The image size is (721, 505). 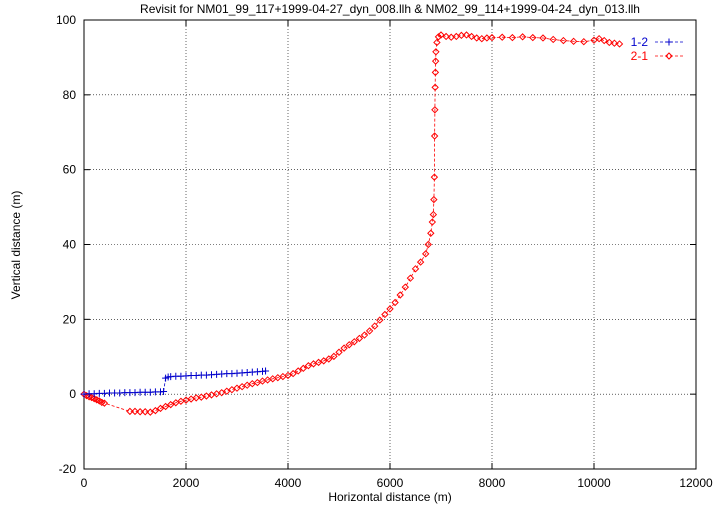 I want to click on series-markers, so click(x=175, y=382).